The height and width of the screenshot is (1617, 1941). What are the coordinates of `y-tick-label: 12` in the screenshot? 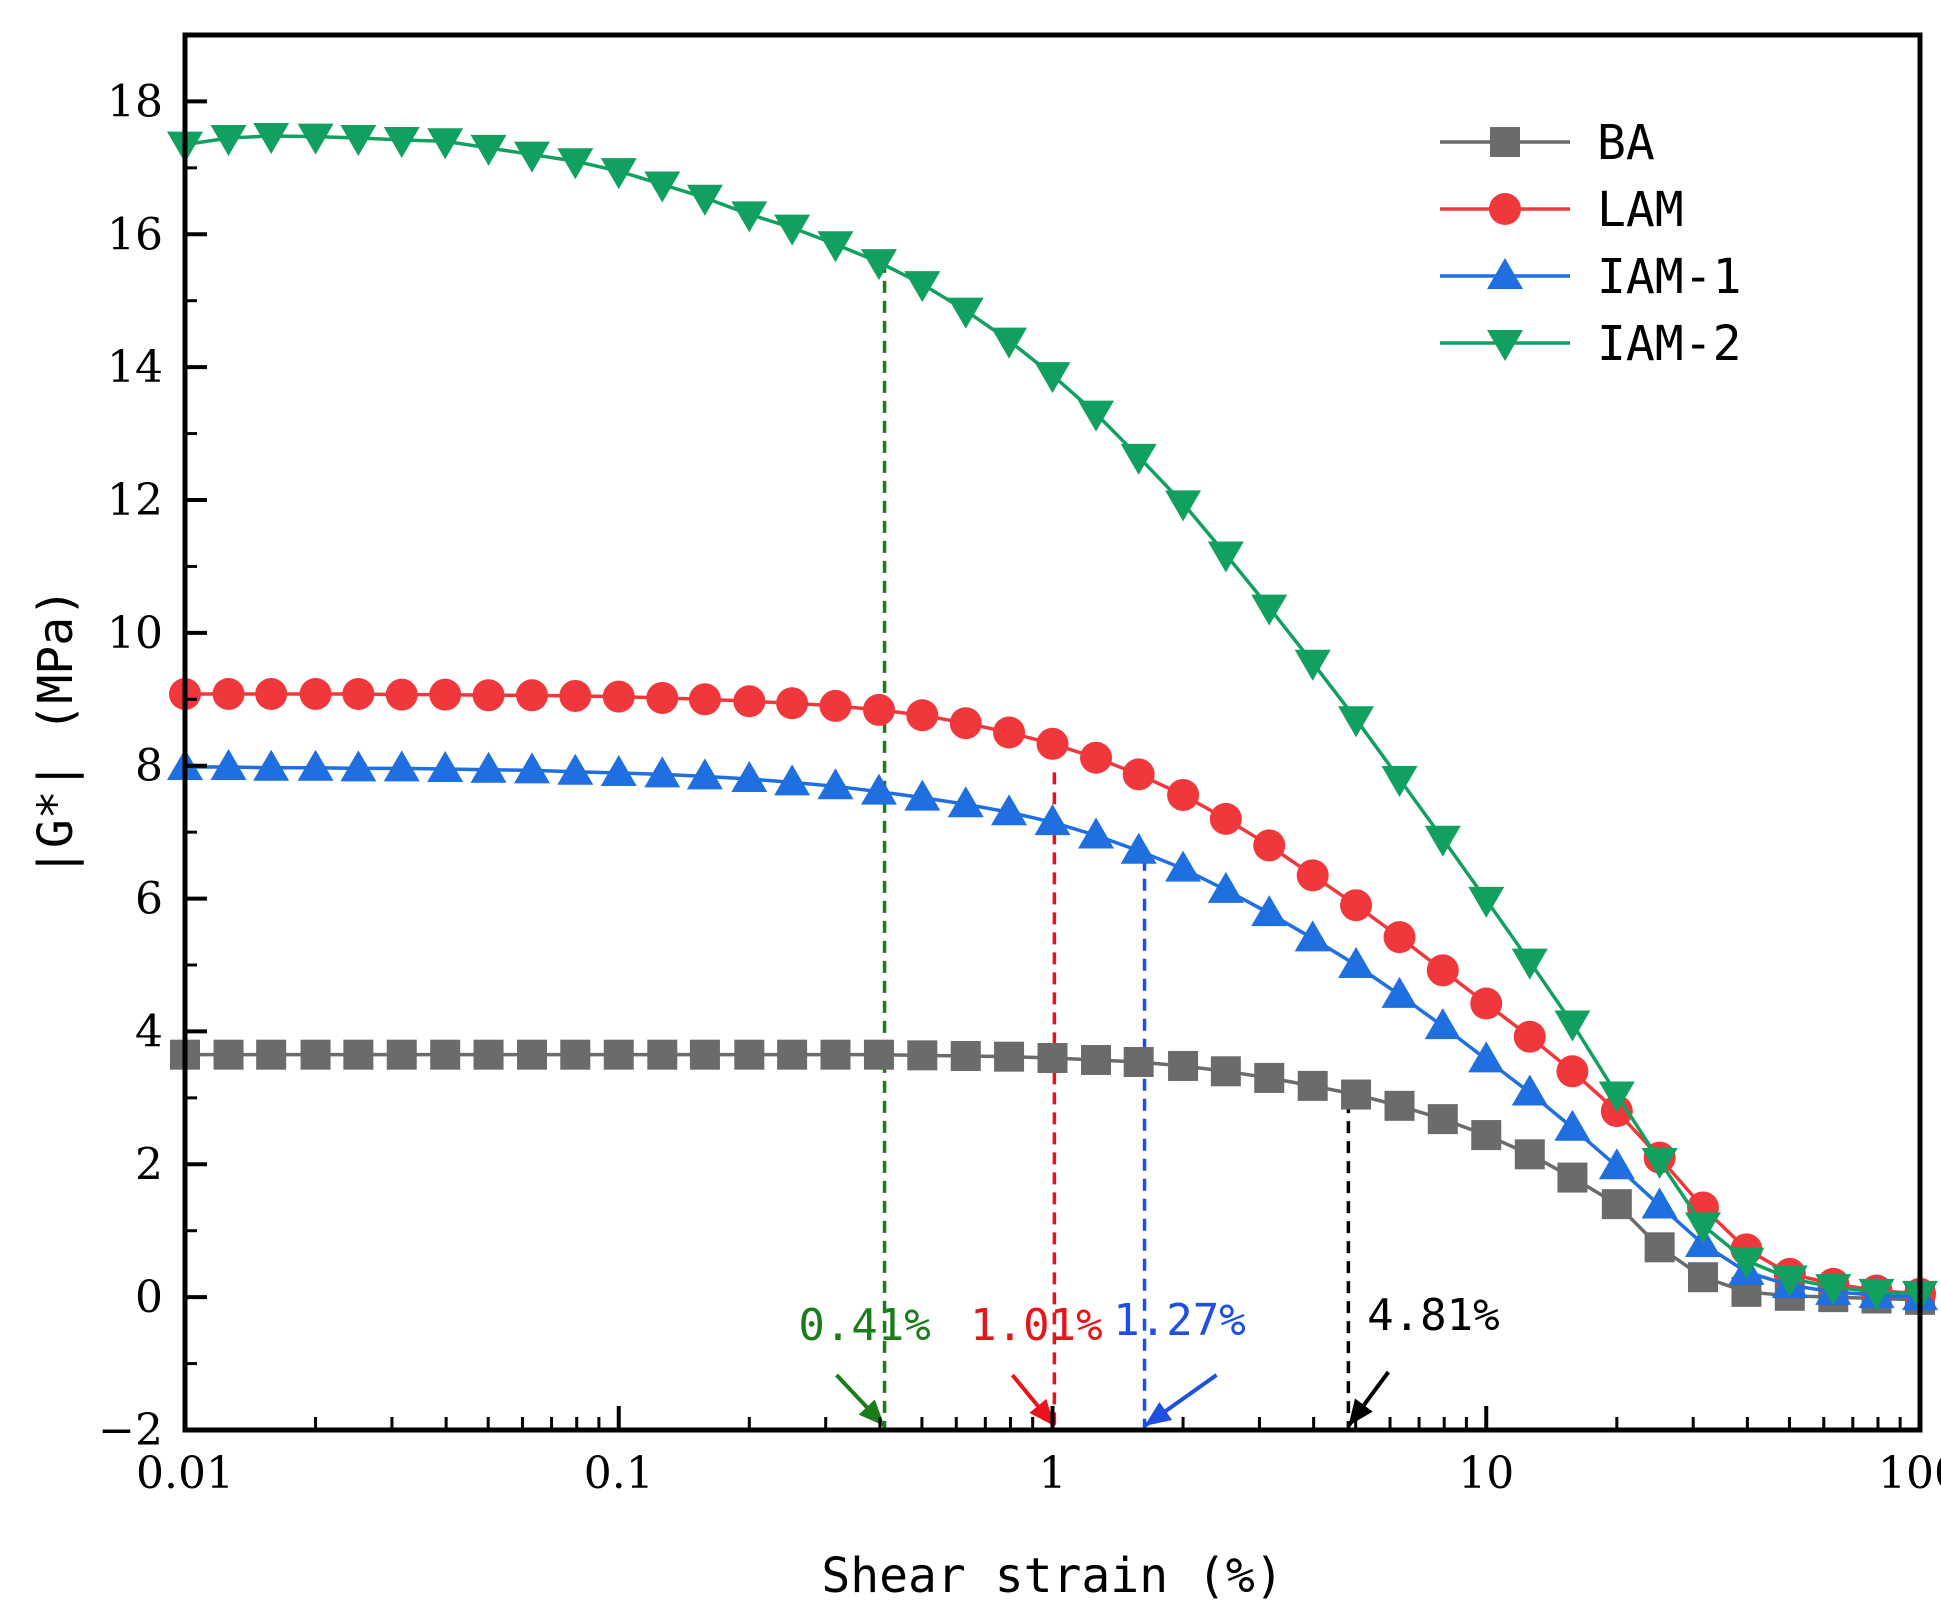 It's located at (135, 500).